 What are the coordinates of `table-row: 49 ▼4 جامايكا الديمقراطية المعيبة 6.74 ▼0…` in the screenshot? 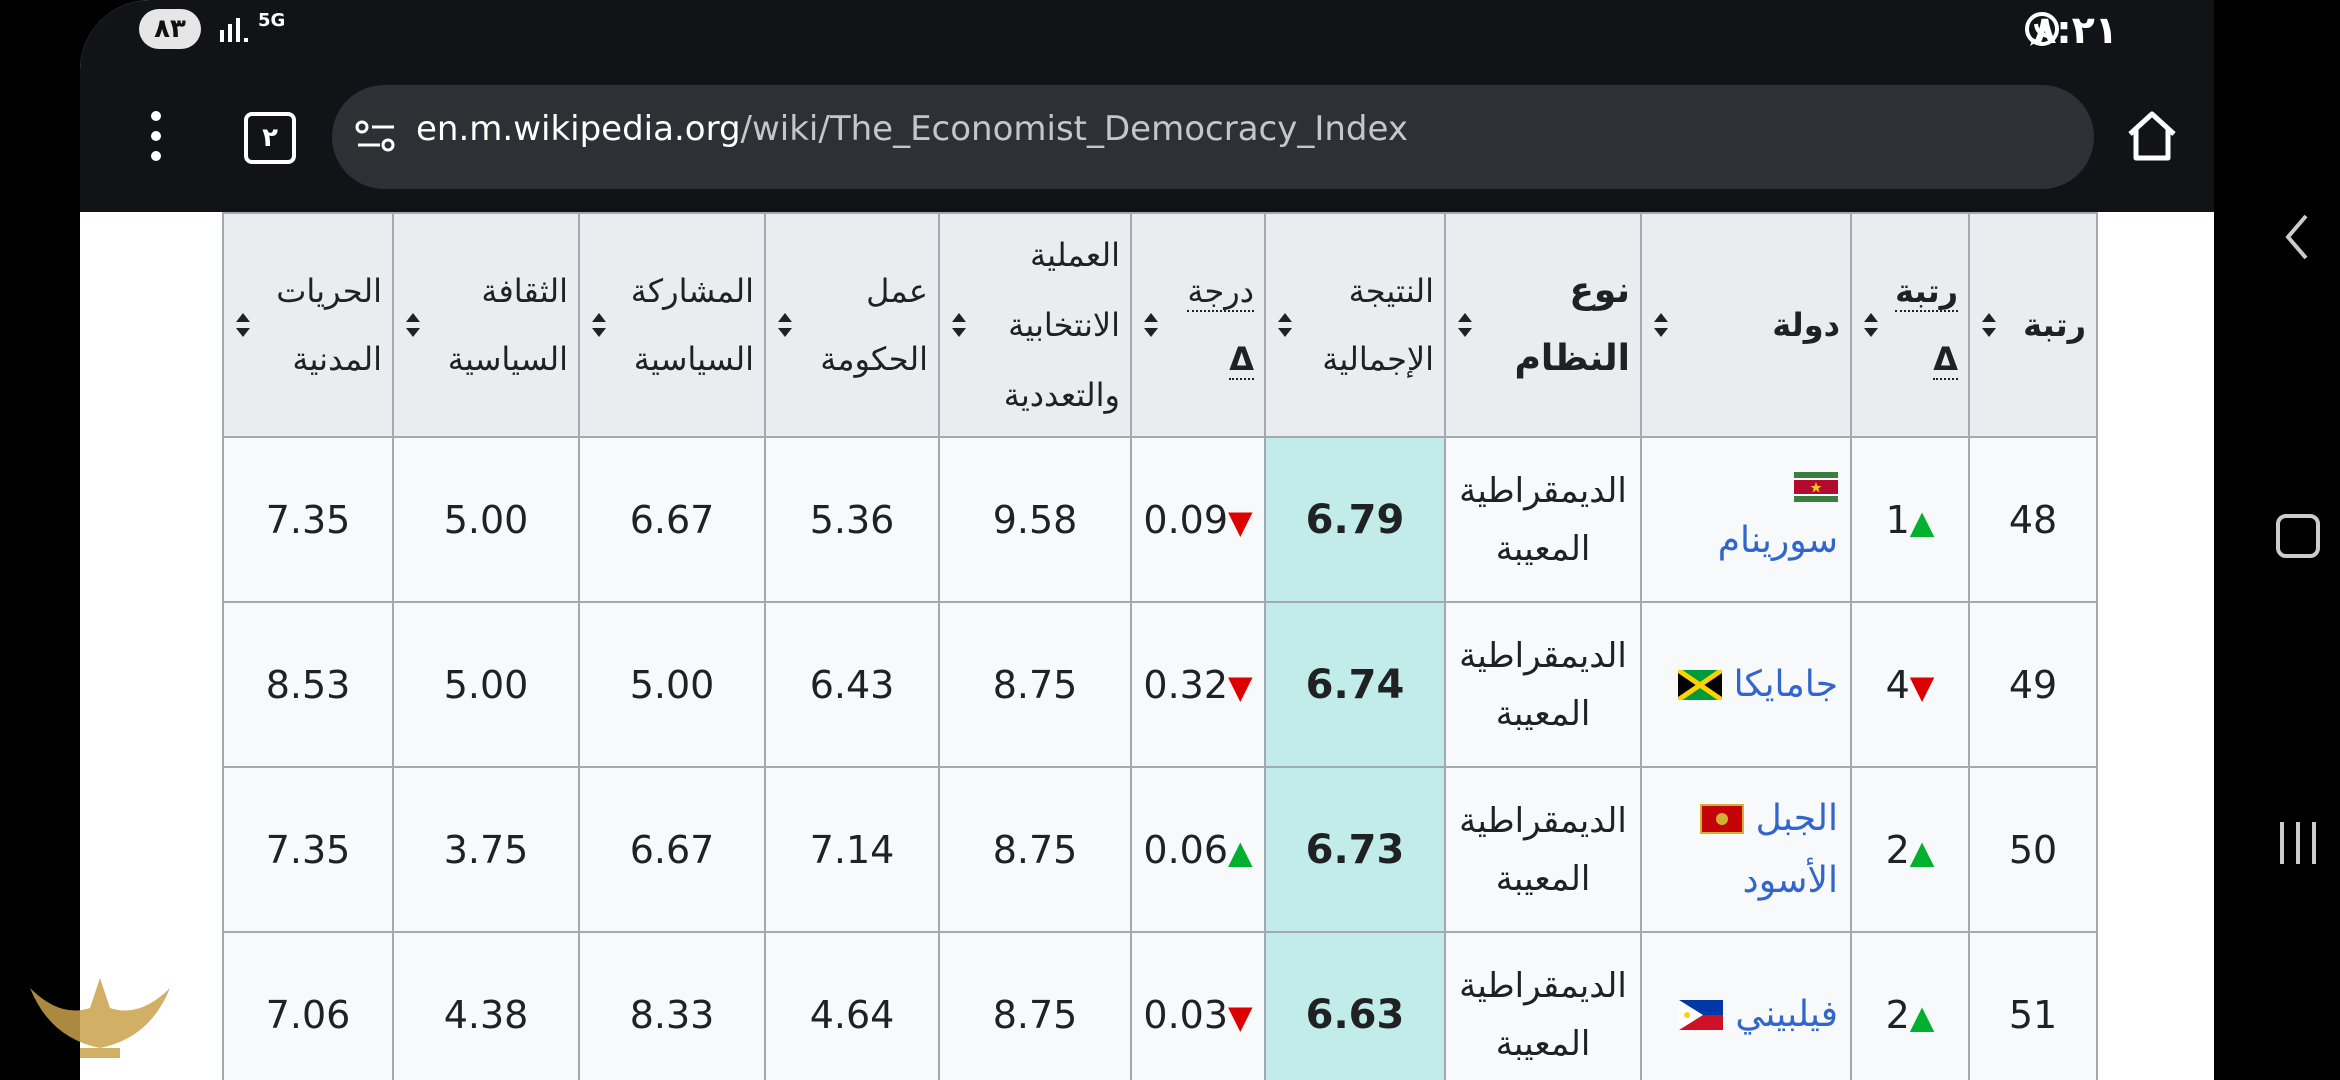 It's located at (1160, 684).